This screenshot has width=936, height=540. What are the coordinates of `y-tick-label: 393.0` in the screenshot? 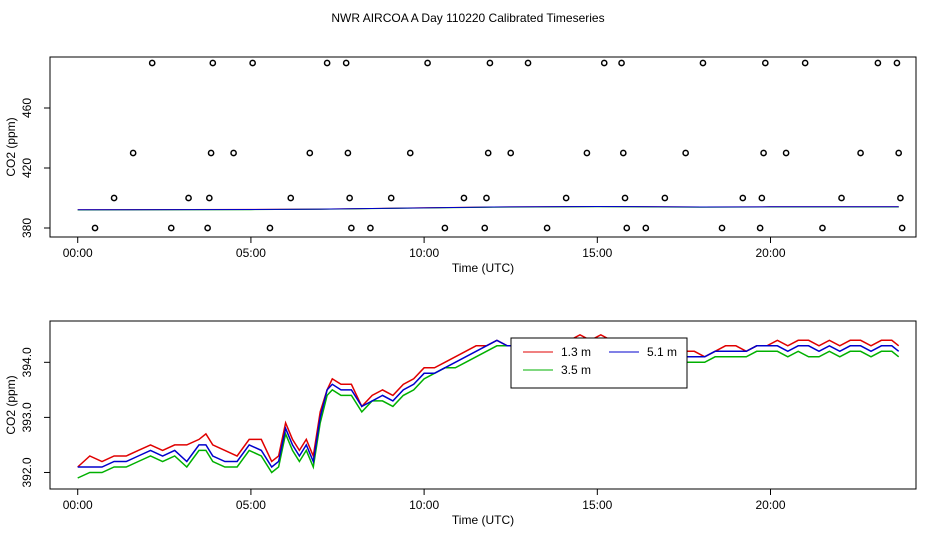 It's located at (27, 417).